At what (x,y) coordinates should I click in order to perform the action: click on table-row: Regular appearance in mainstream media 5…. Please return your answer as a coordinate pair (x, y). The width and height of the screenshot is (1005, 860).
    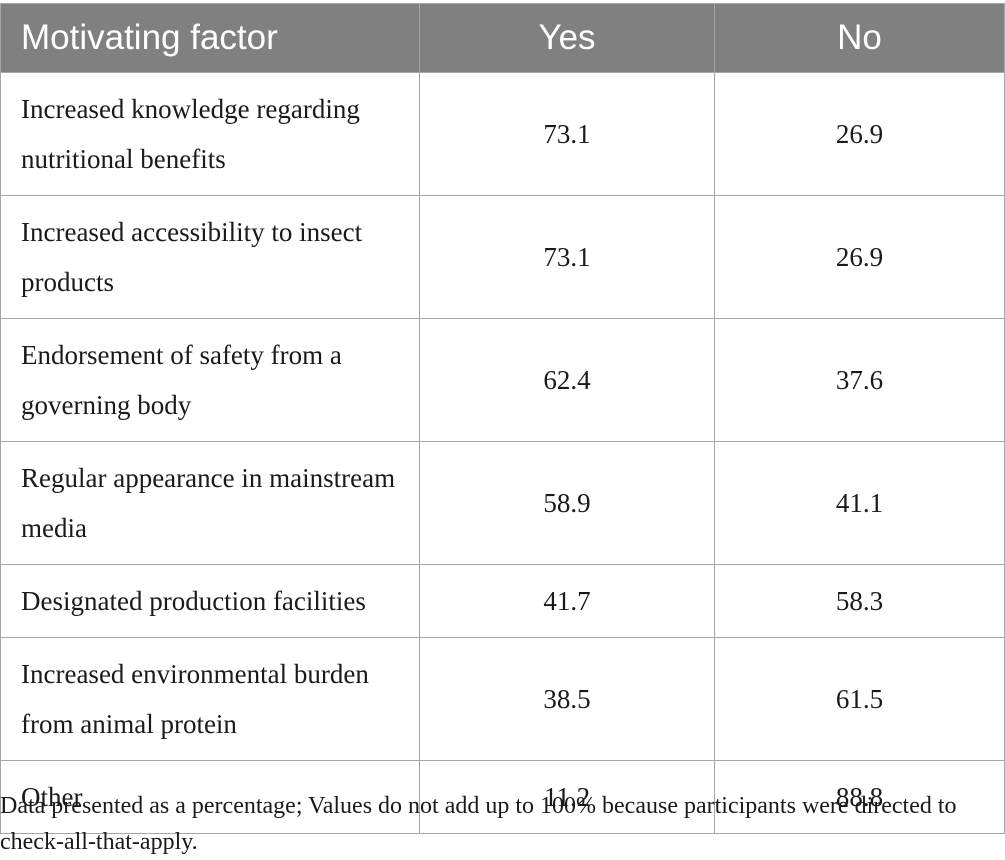
    Looking at the image, I should click on (502, 503).